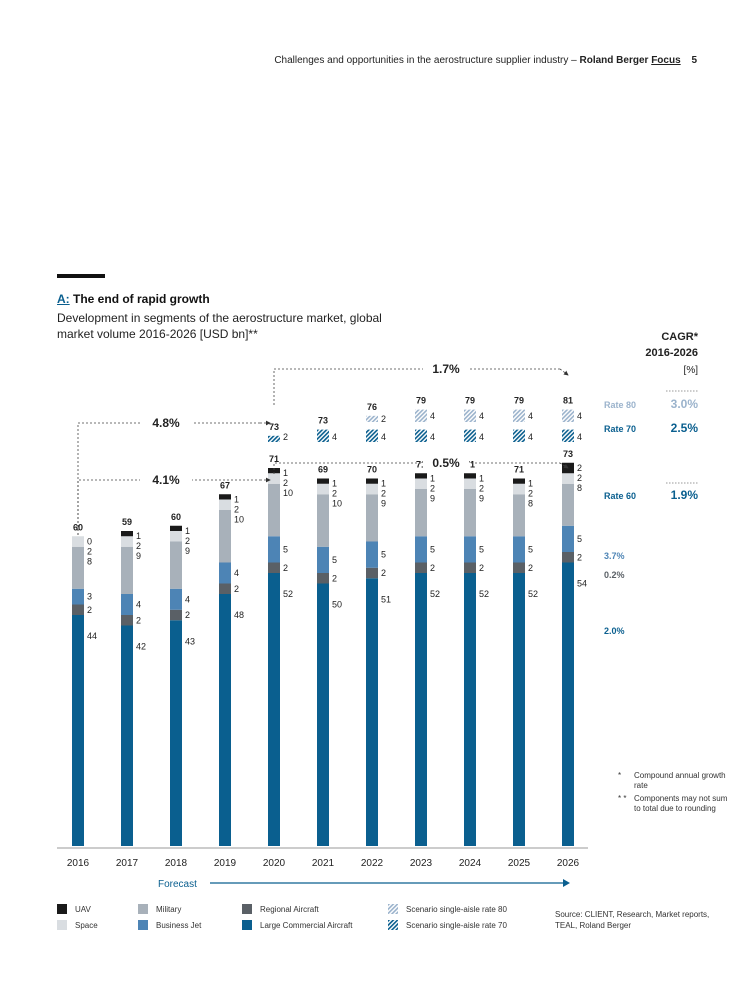  I want to click on bar-segment-regional-2021, so click(323, 578).